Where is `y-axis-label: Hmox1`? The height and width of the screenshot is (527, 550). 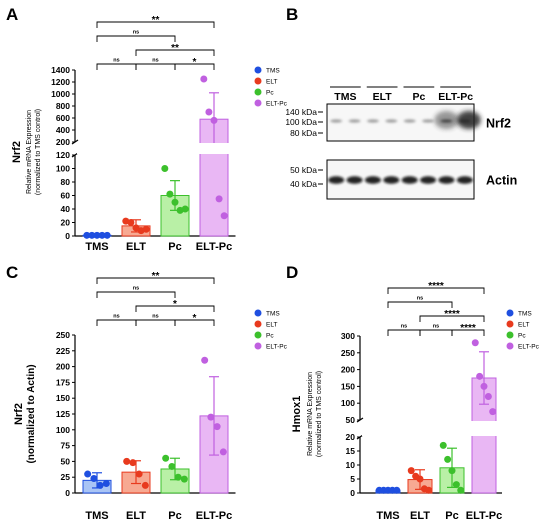 y-axis-label: Hmox1 is located at coordinates (297, 414).